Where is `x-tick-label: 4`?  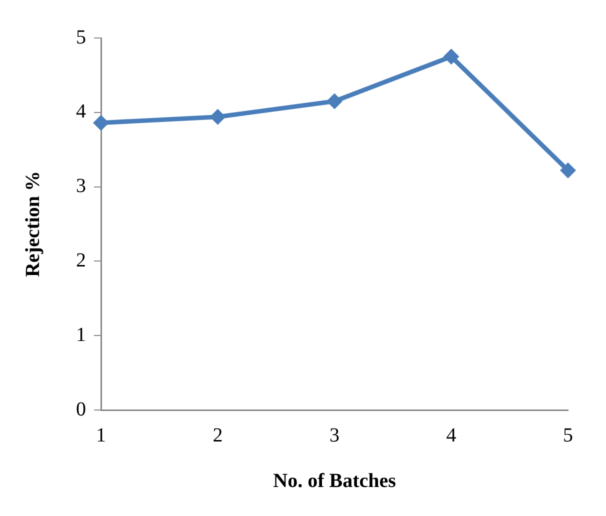 x-tick-label: 4 is located at coordinates (451, 435).